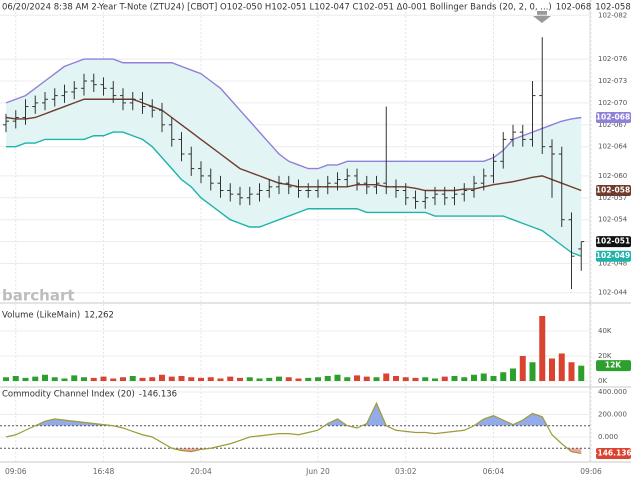  What do you see at coordinates (294, 414) in the screenshot?
I see `overbought-area` at bounding box center [294, 414].